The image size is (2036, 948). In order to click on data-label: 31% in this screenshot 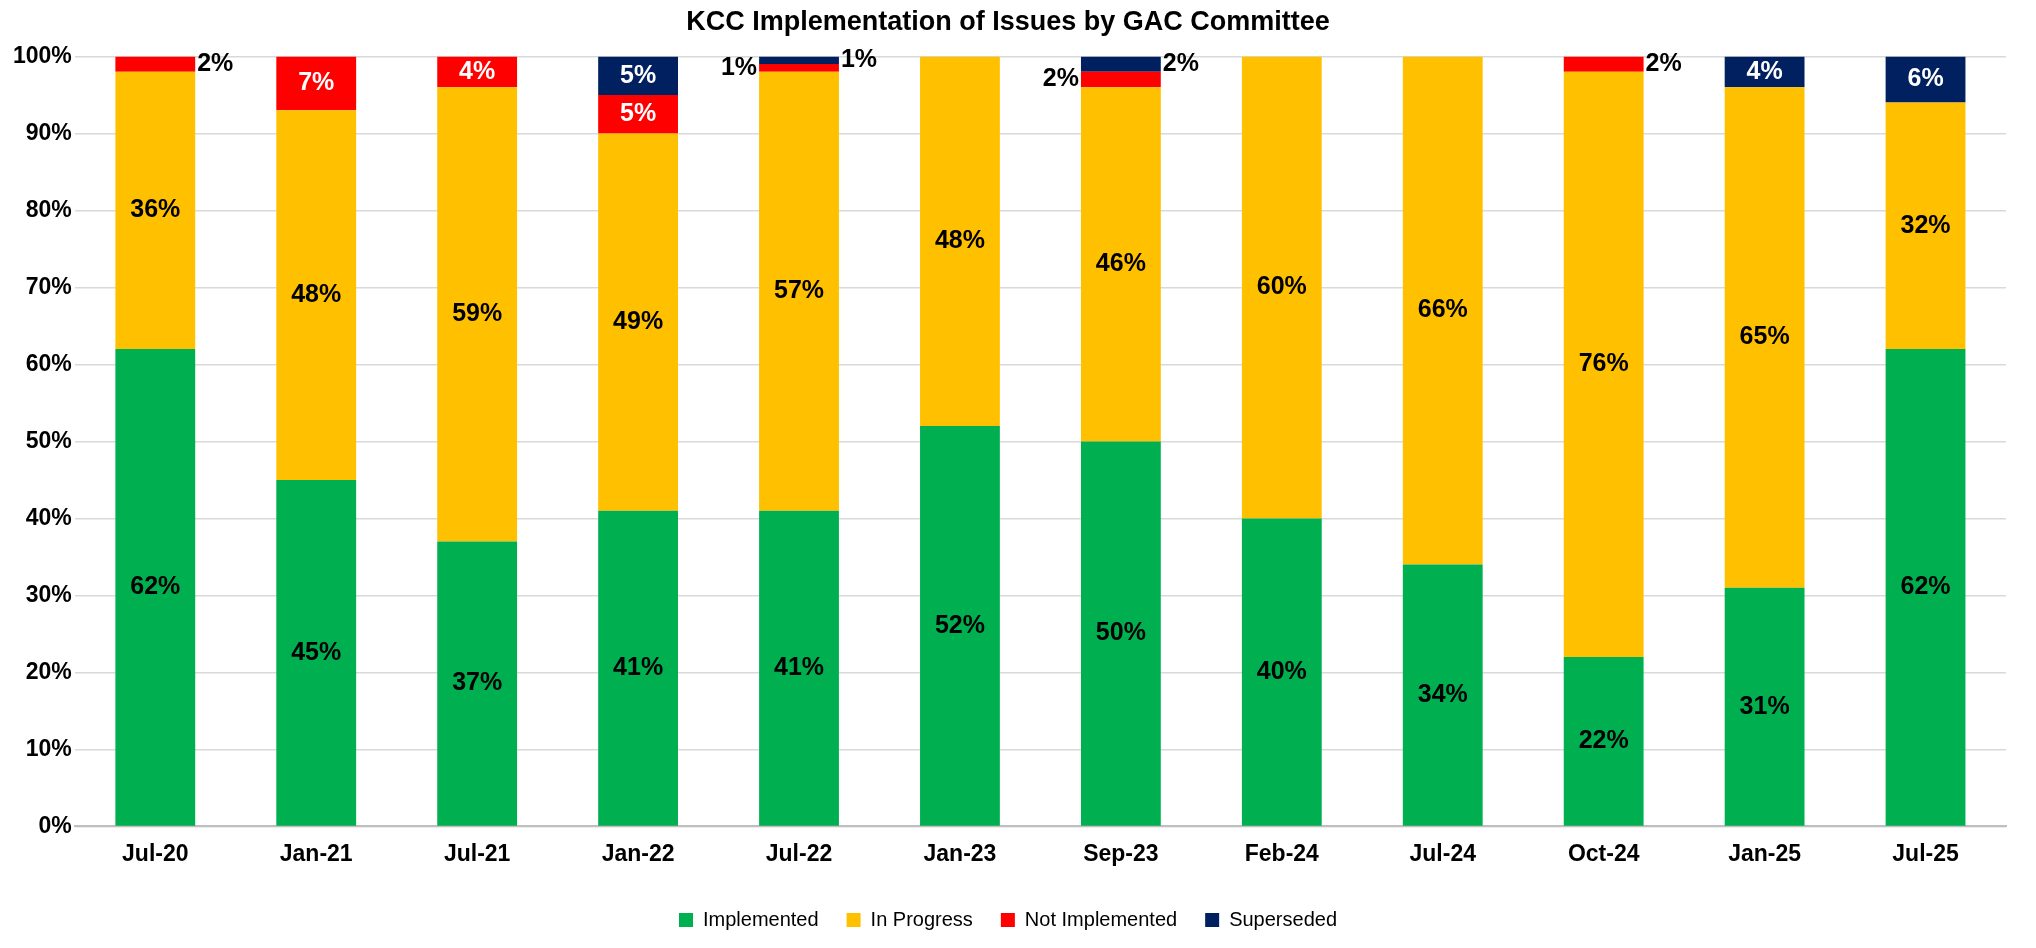, I will do `click(1764, 704)`.